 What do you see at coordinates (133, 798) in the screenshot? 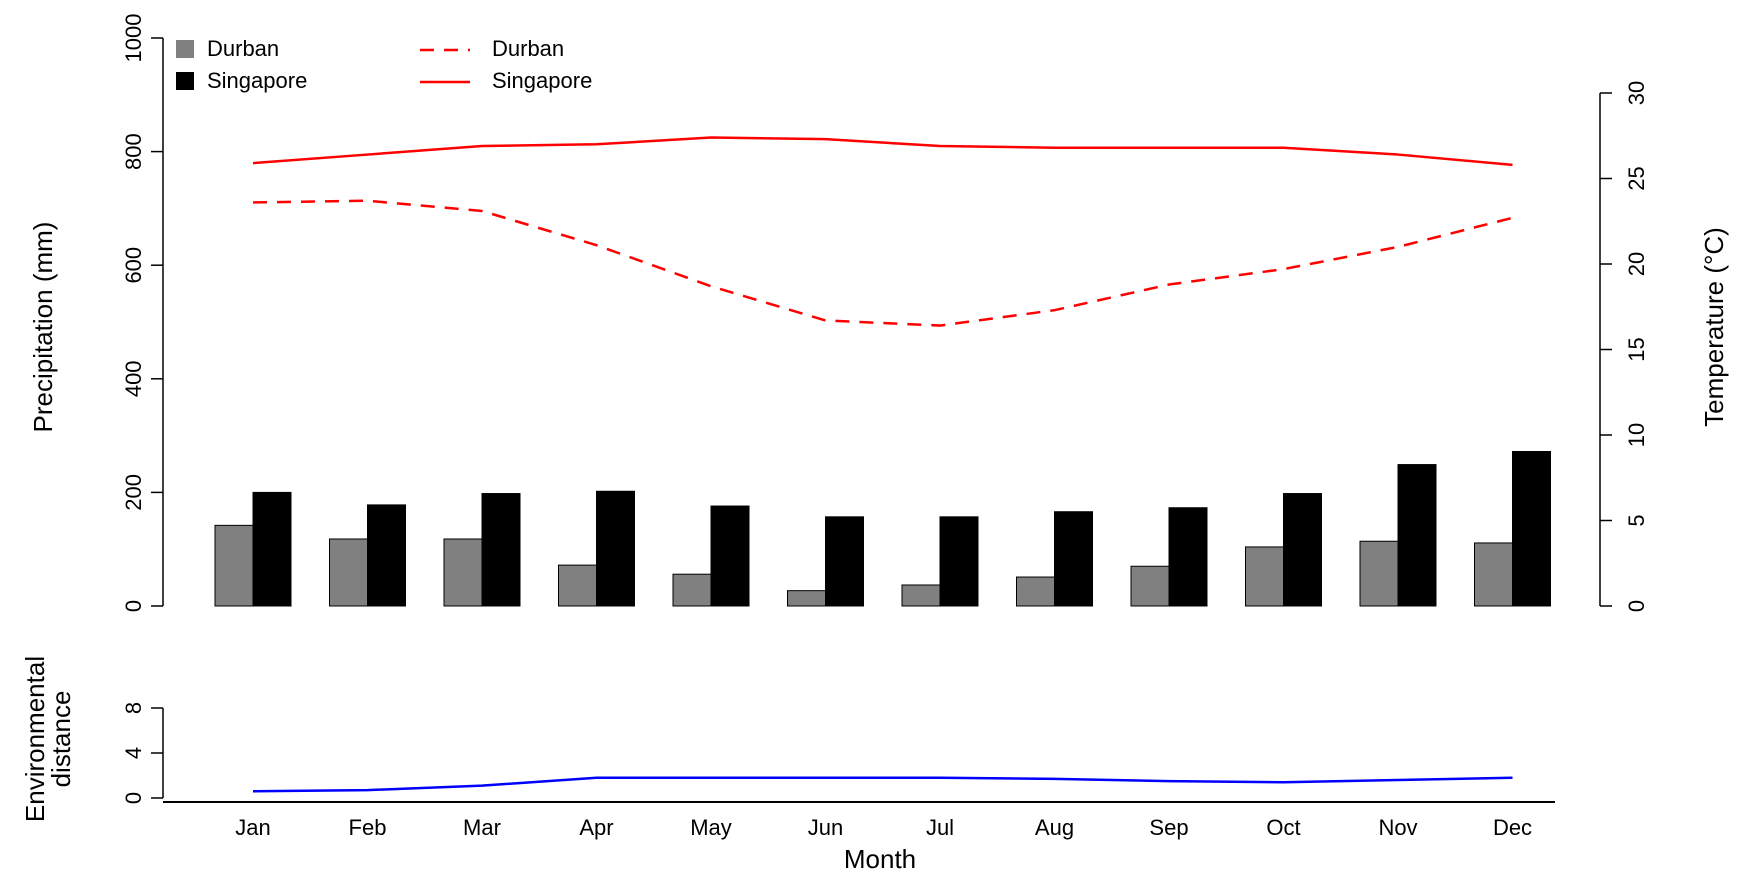
I see `distance-tick-label-0: 0` at bounding box center [133, 798].